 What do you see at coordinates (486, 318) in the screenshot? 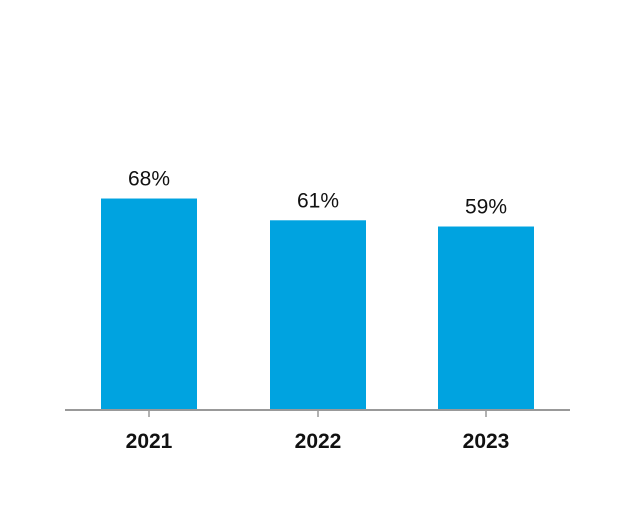
I see `bar-2023` at bounding box center [486, 318].